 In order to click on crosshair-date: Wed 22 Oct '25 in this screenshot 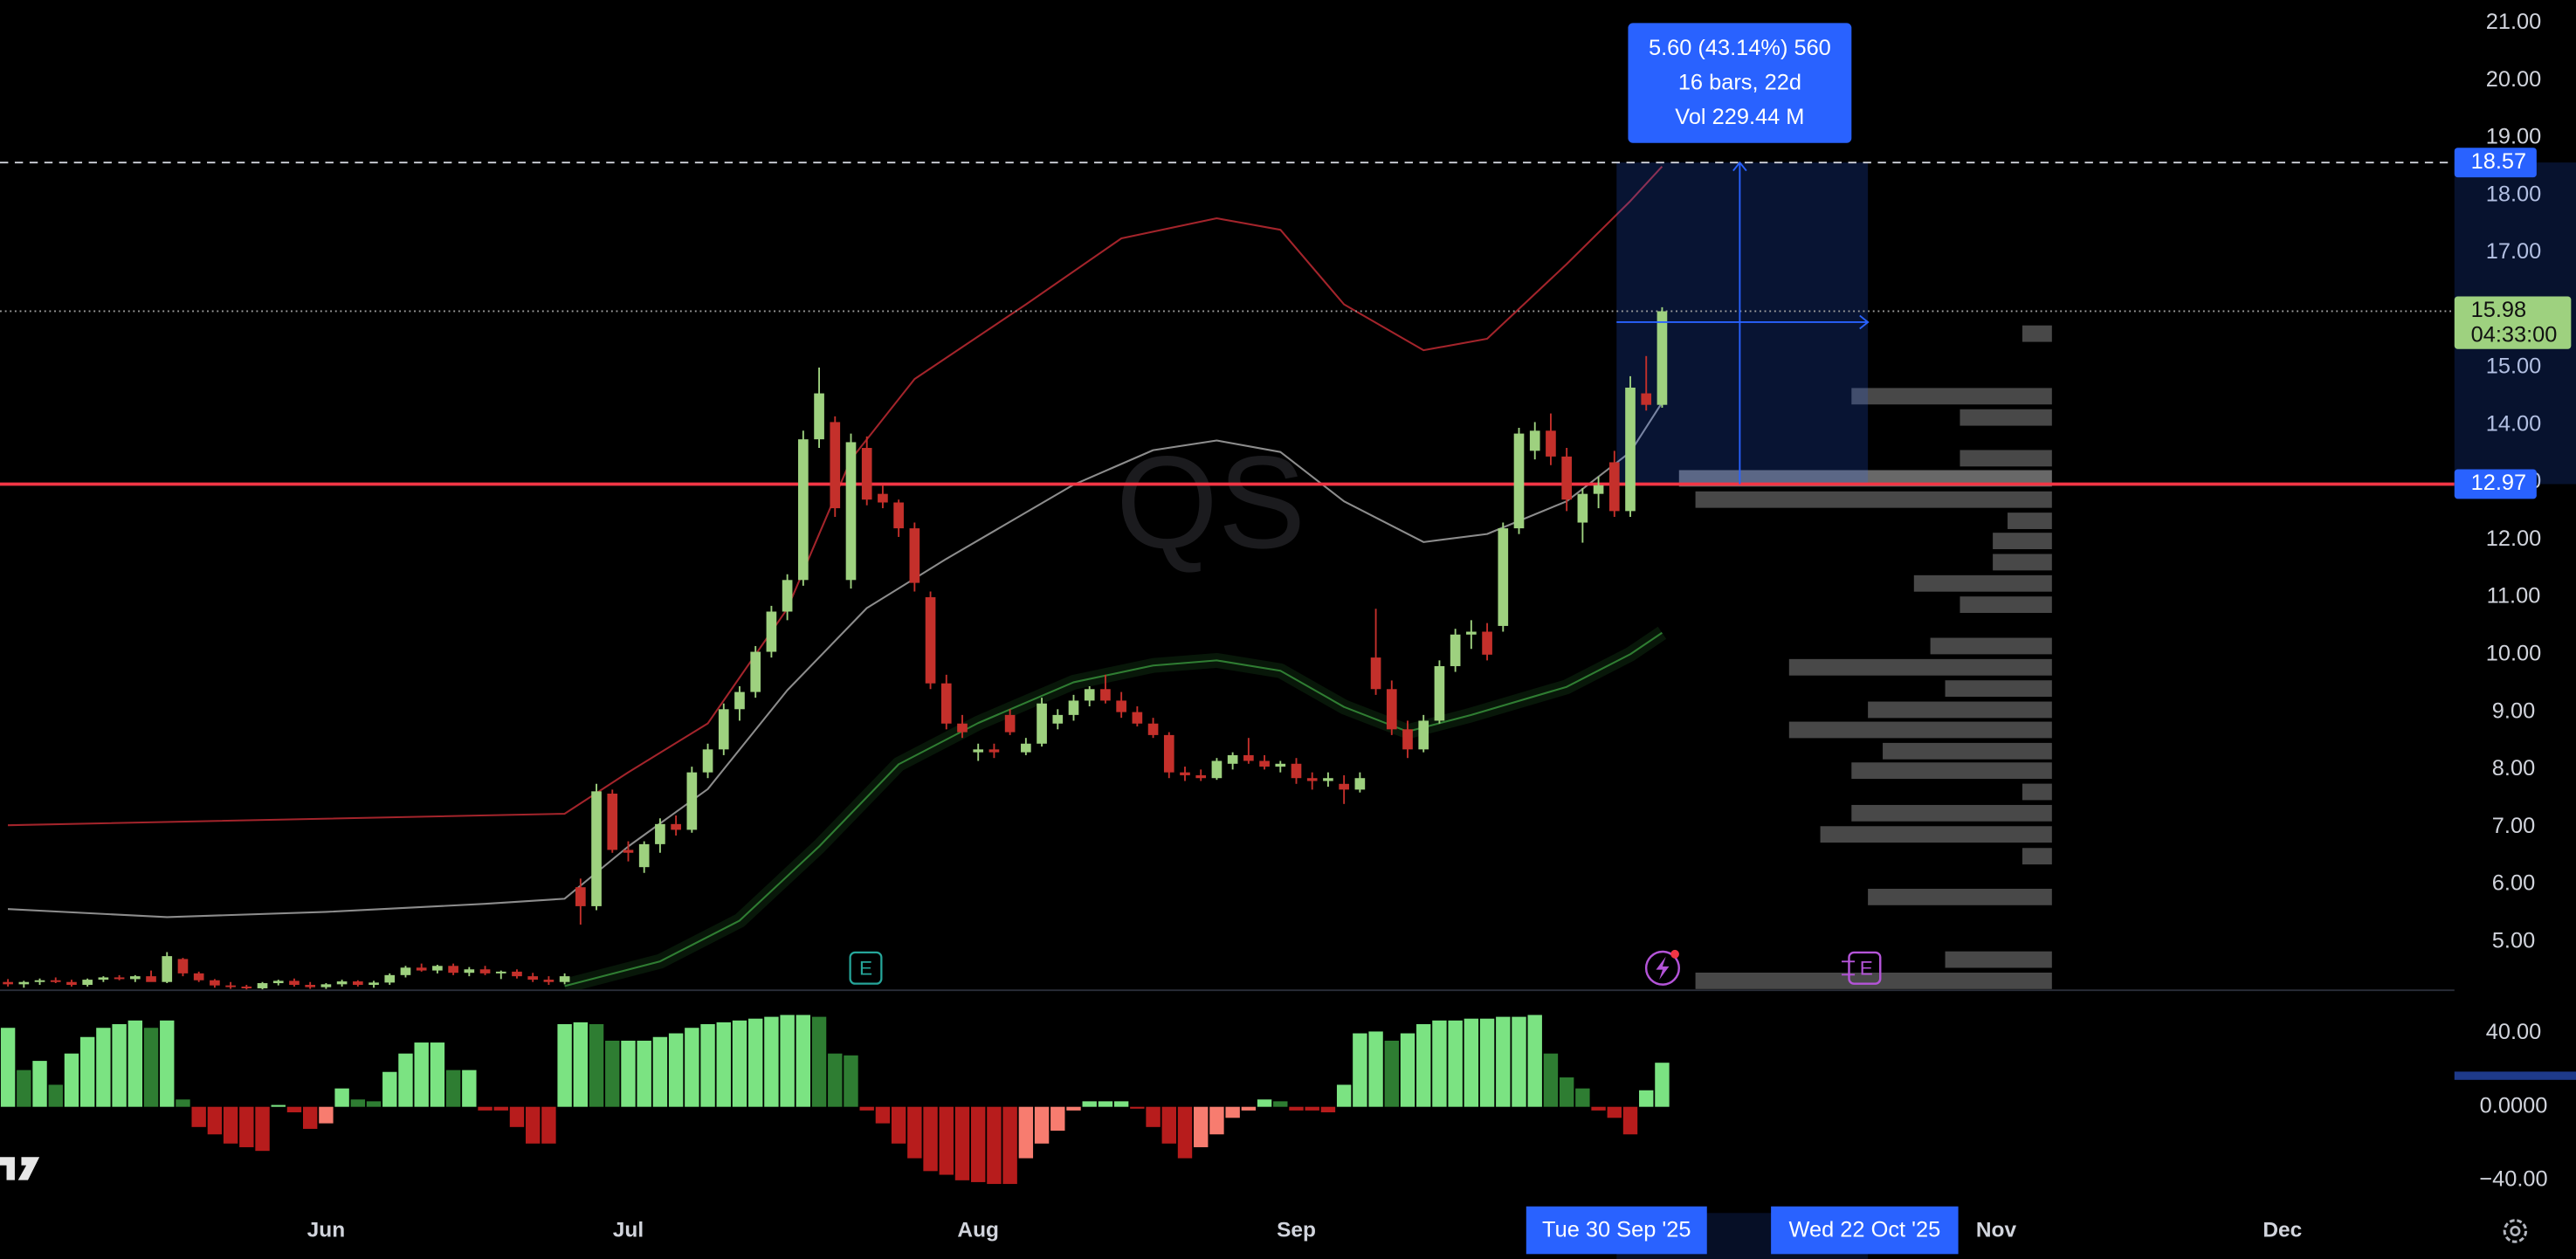, I will do `click(1865, 1230)`.